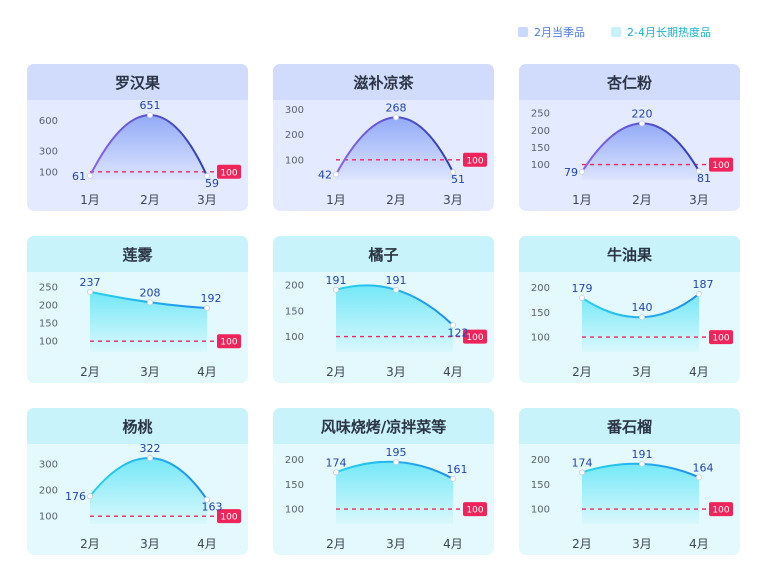 This screenshot has height=574, width=767. Describe the element at coordinates (669, 32) in the screenshot. I see `legend-label-long-term: 2-4月长期热度品` at that location.